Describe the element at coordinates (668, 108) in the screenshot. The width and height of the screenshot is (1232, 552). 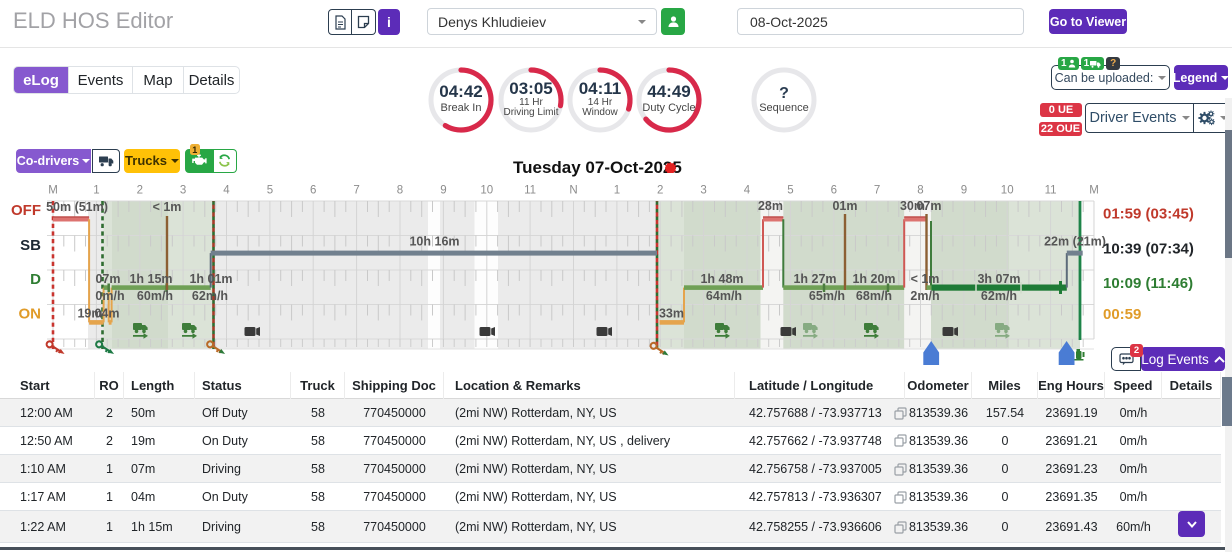
I see `svg-text: Duty Cycle` at that location.